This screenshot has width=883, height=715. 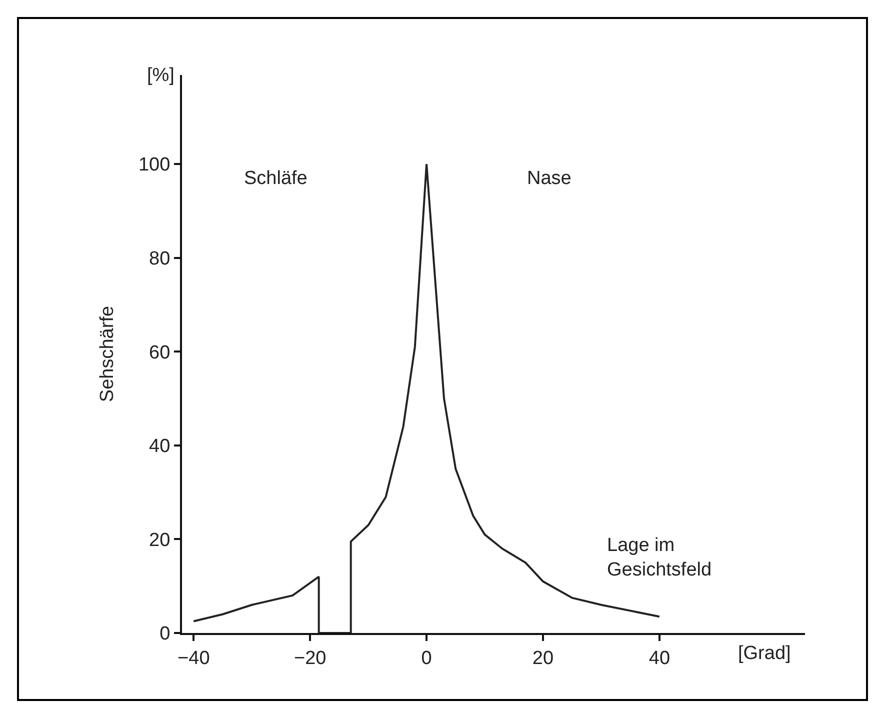 What do you see at coordinates (107, 354) in the screenshot?
I see `y-axis-title: Sehschärfe` at bounding box center [107, 354].